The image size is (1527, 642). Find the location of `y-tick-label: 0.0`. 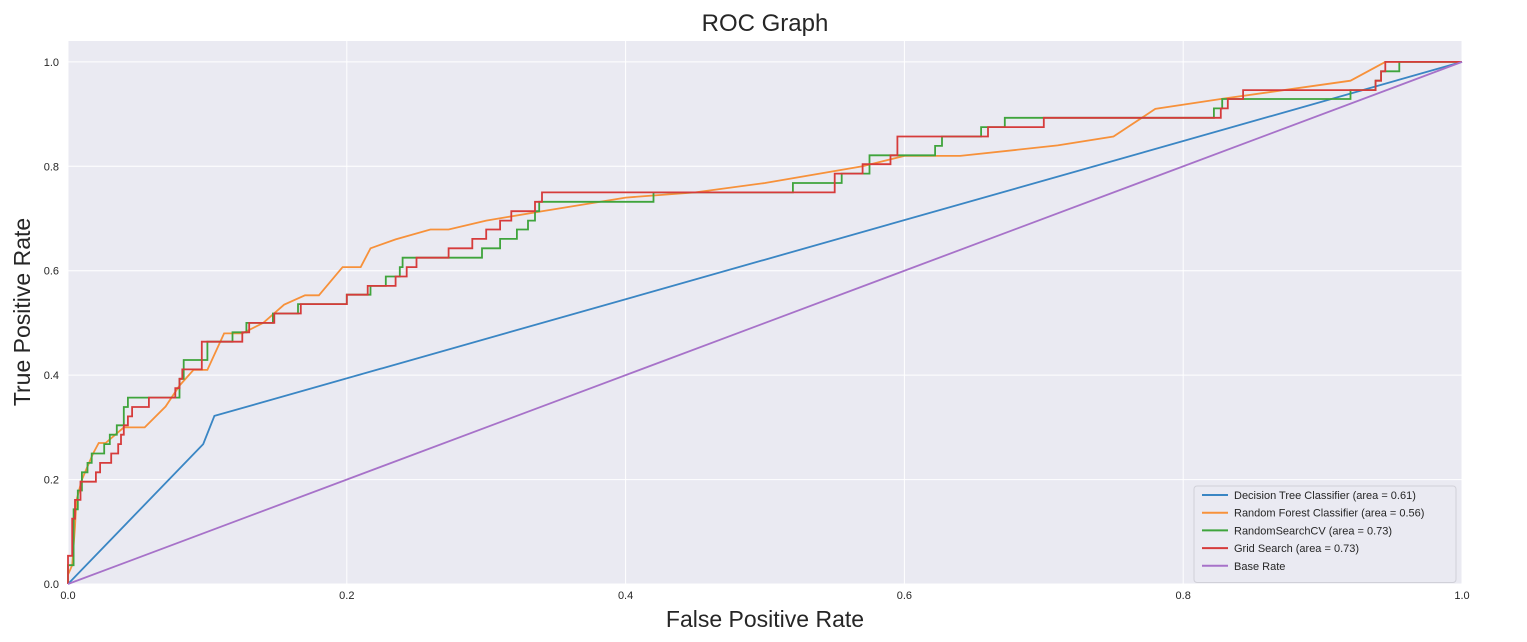

y-tick-label: 0.0 is located at coordinates (51, 585).